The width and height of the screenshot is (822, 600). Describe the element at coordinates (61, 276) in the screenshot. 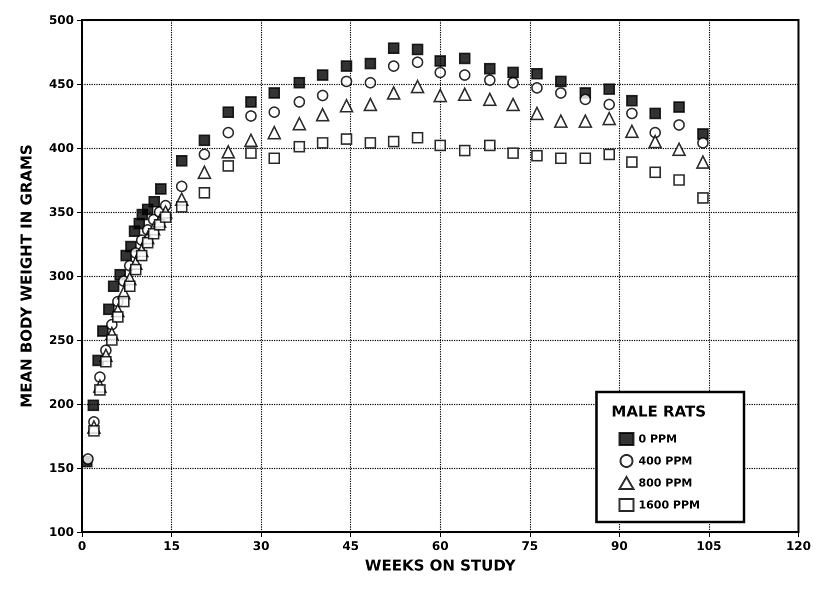

I see `y-tick-label: 300` at that location.